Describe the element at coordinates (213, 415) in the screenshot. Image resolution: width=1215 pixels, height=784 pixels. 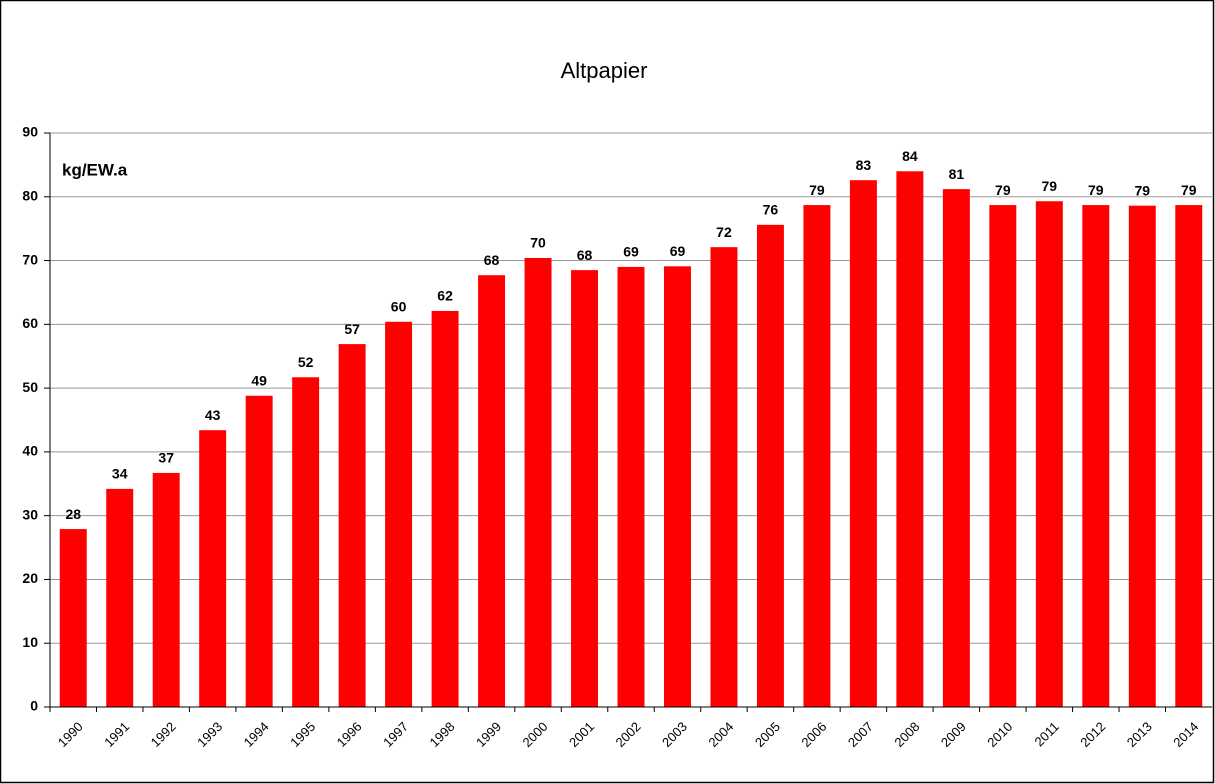
I see `value-label: 43` at that location.